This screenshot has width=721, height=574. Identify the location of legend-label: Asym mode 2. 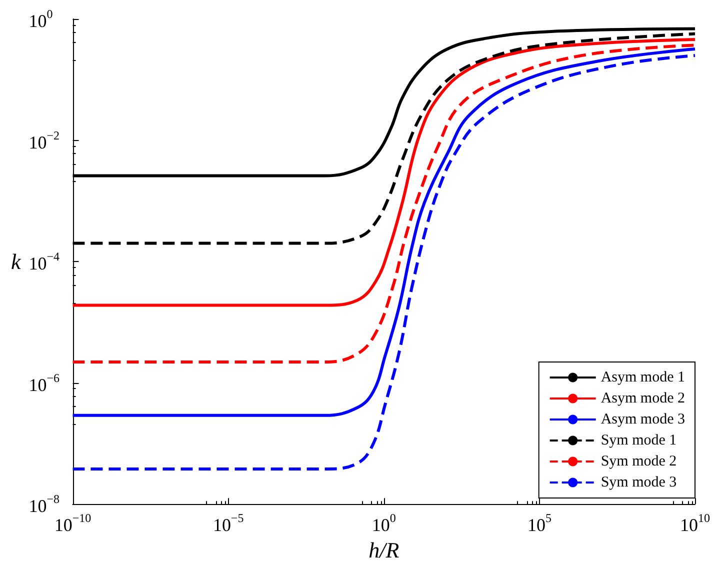
(643, 398).